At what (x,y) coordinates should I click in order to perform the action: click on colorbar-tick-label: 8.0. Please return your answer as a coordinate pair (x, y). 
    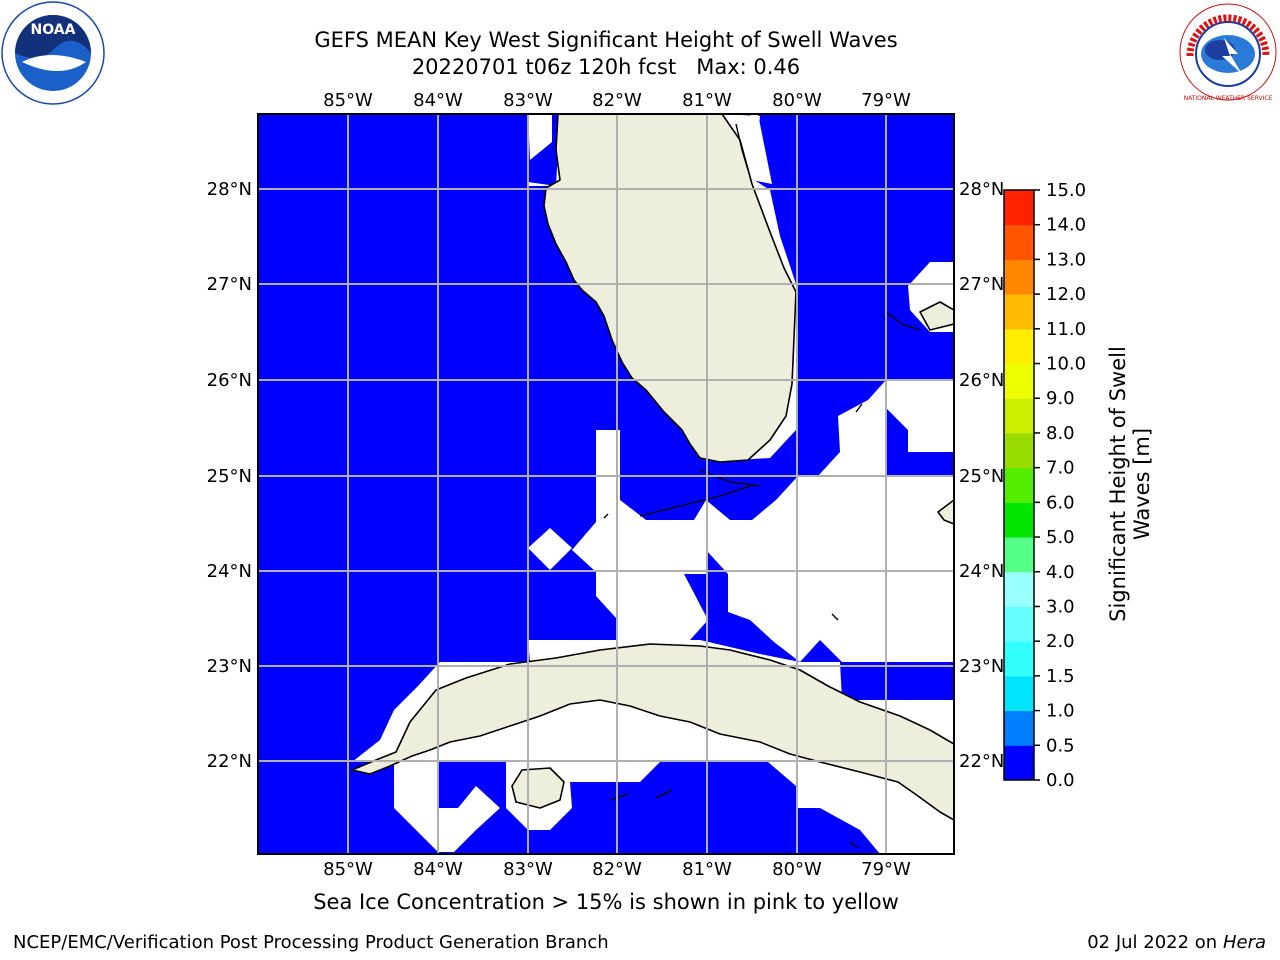
    Looking at the image, I should click on (1060, 433).